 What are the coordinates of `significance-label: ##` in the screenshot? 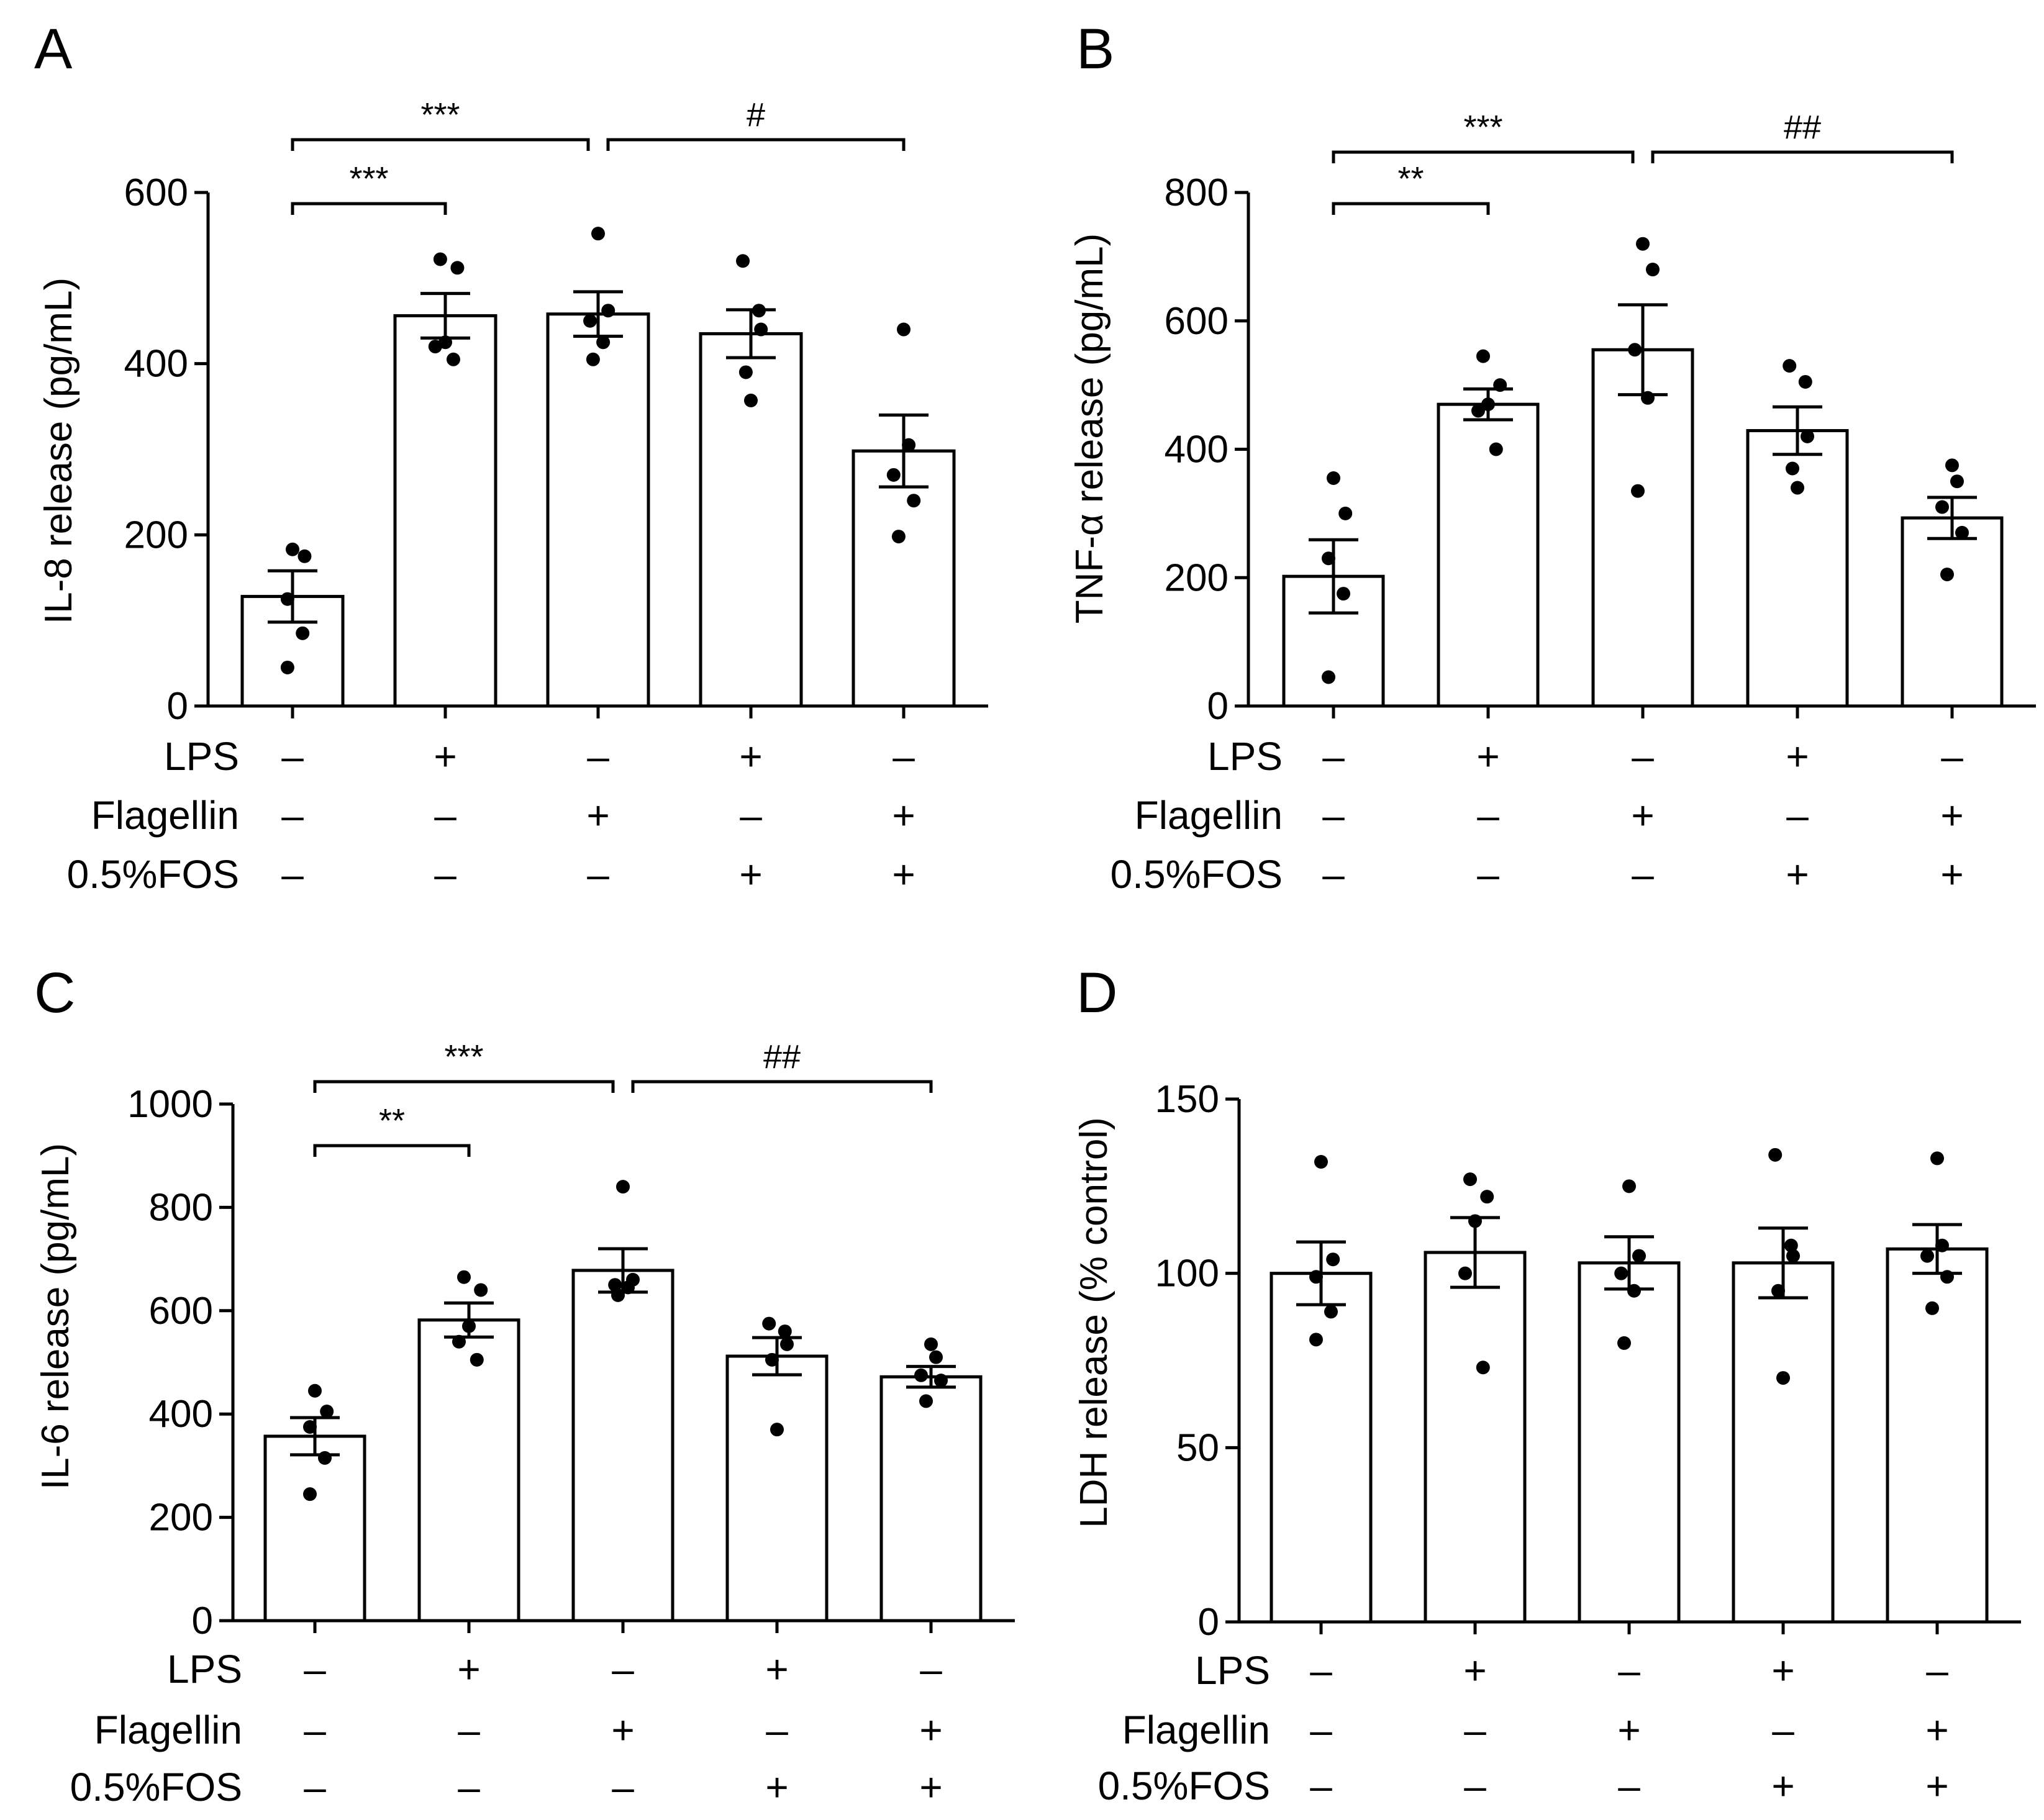 It's located at (1802, 127).